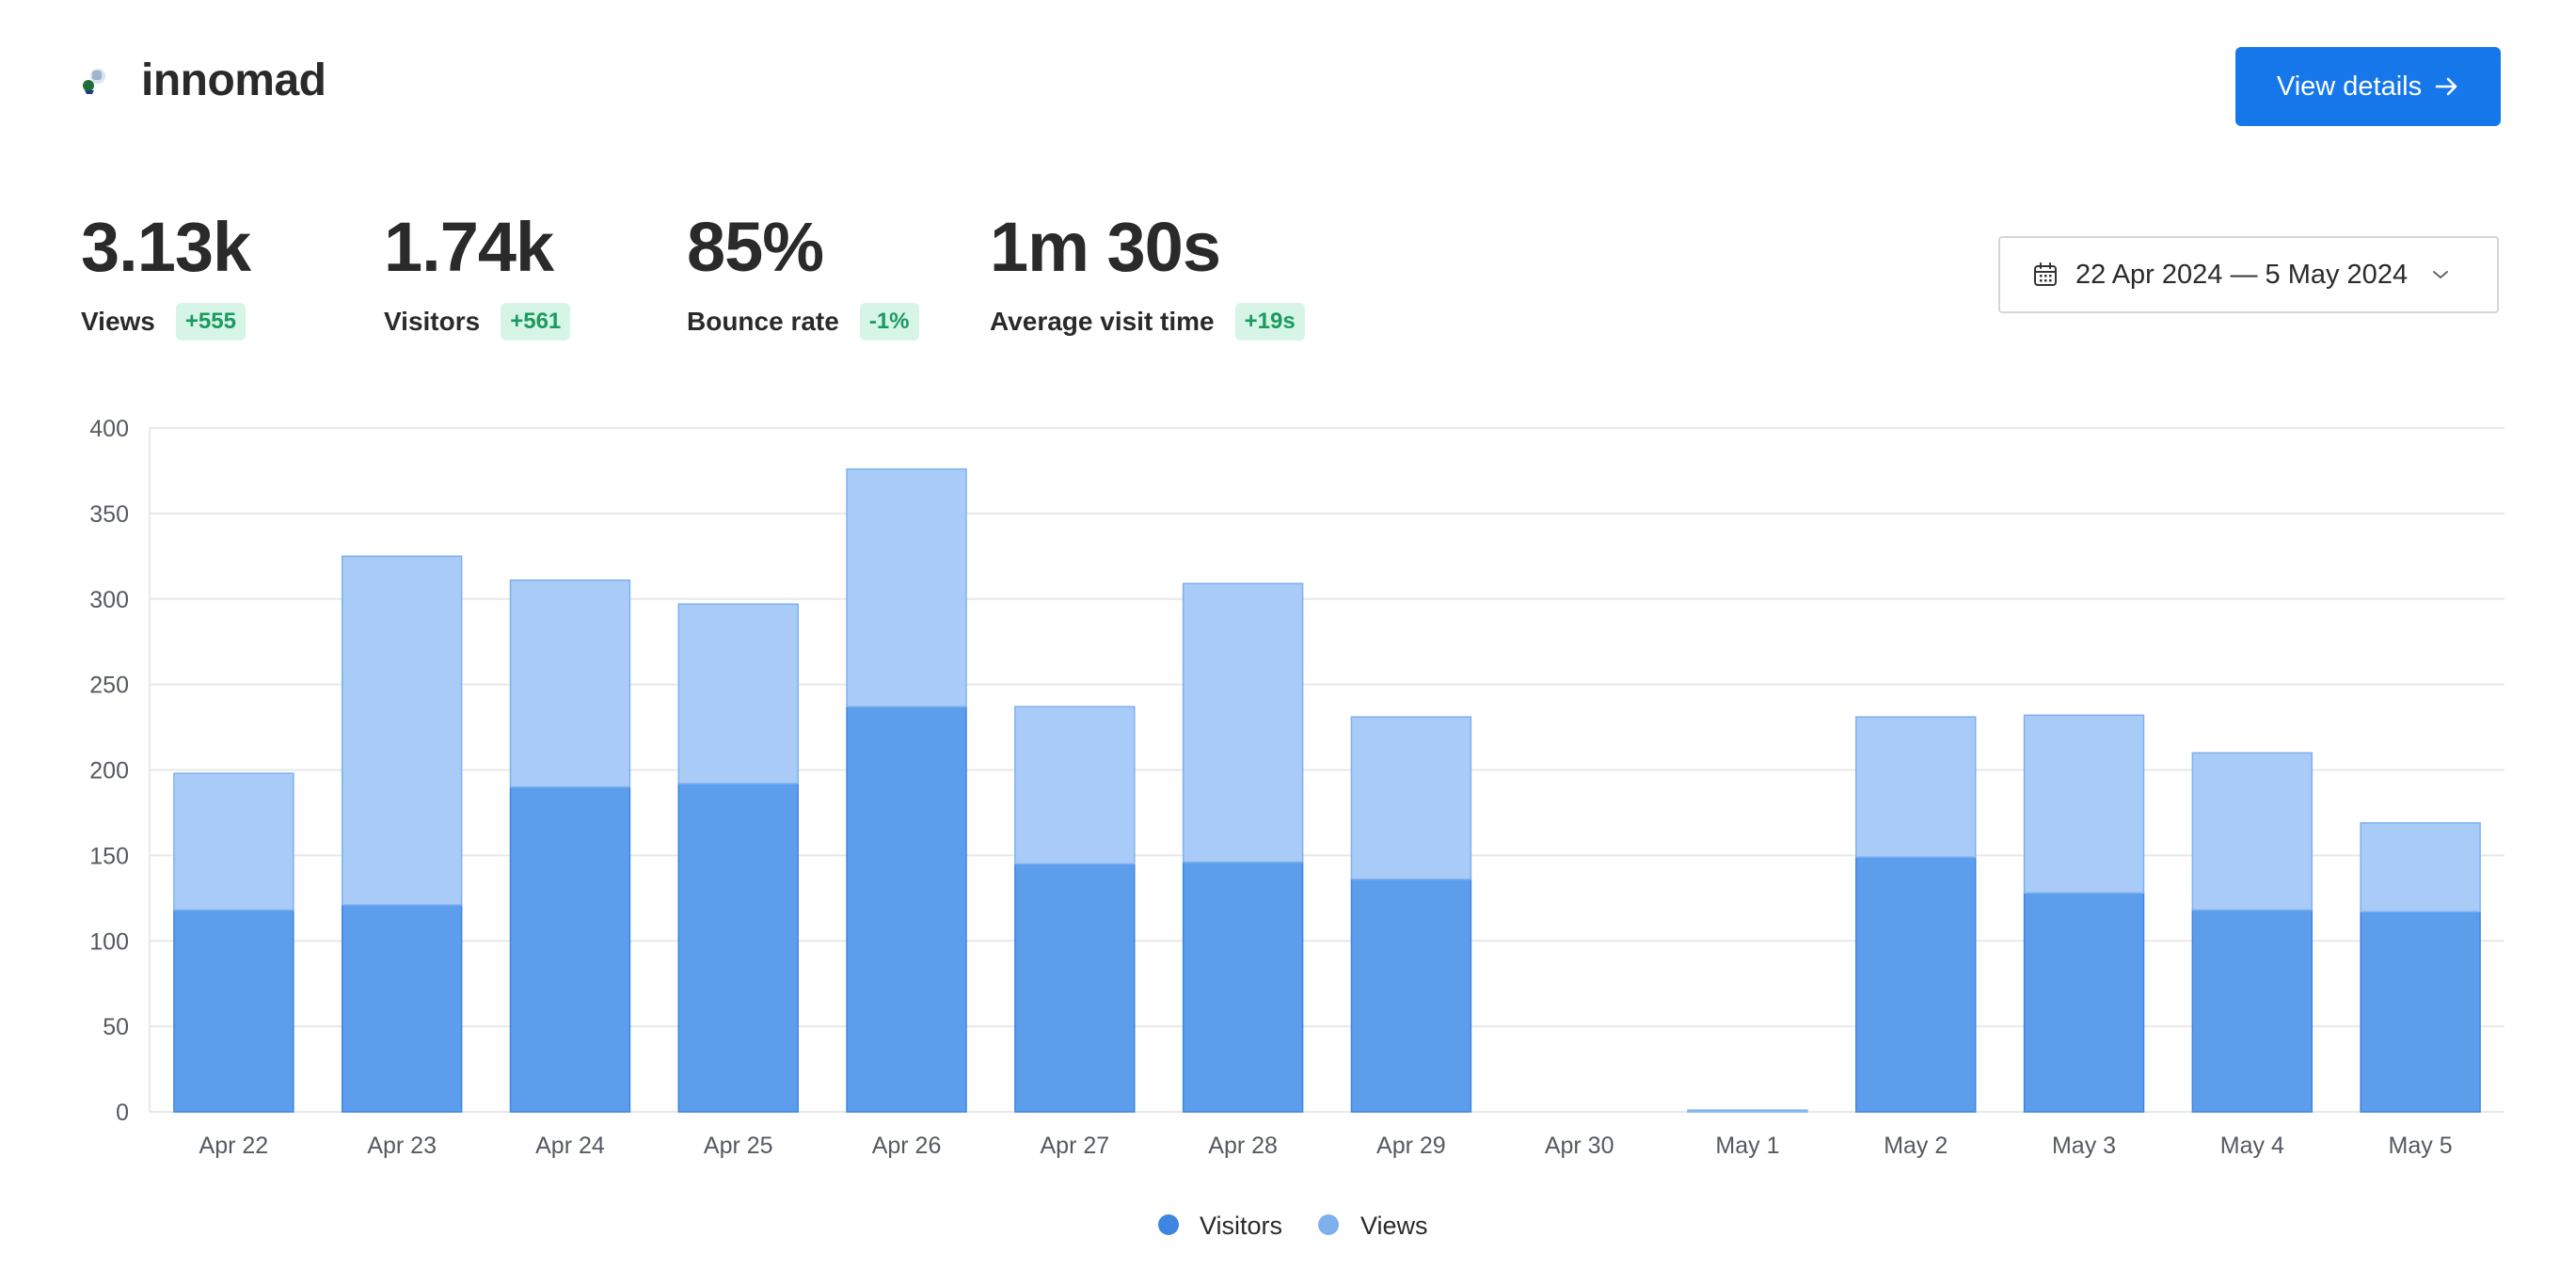  What do you see at coordinates (122, 1113) in the screenshot?
I see `y-tick-label: 0` at bounding box center [122, 1113].